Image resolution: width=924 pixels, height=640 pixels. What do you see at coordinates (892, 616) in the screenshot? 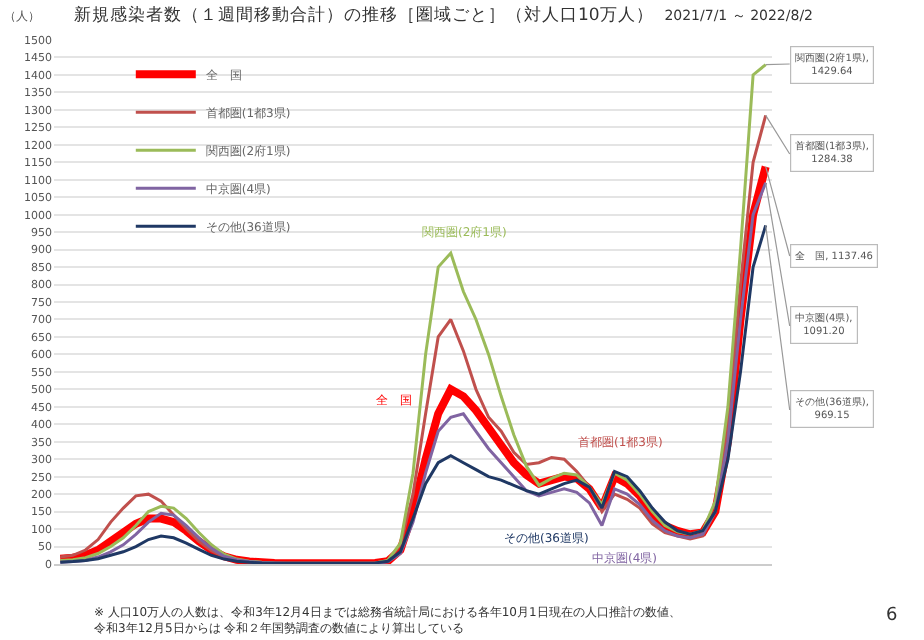
I see `text: 6` at bounding box center [892, 616].